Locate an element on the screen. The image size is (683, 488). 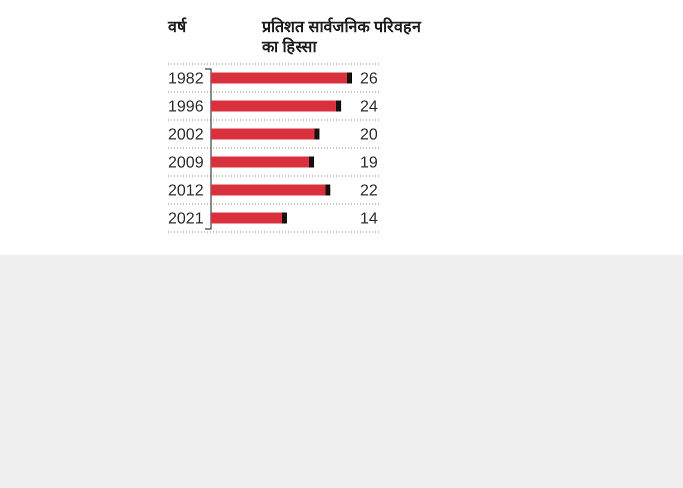
y-tick-label: 2002 is located at coordinates (186, 135).